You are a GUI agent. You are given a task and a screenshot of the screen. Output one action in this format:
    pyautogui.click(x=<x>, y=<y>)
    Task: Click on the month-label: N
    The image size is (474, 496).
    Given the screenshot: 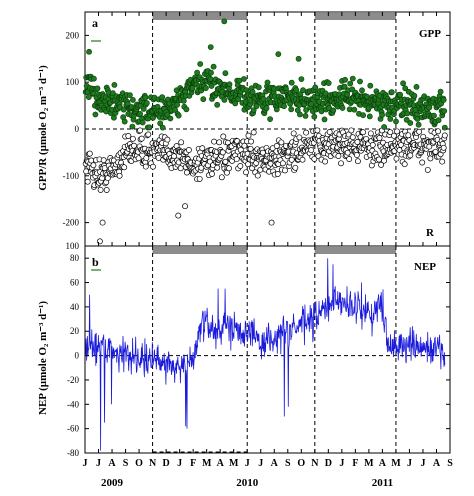 What is the action you would take?
    pyautogui.click(x=153, y=463)
    